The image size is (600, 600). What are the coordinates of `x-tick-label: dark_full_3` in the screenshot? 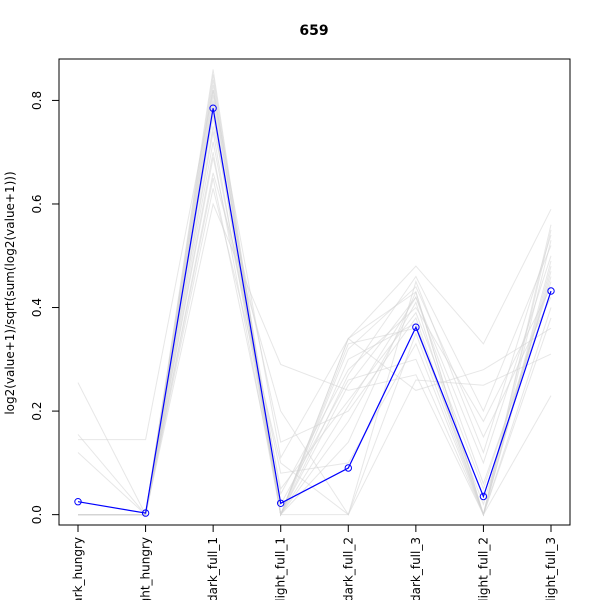 It's located at (416, 568).